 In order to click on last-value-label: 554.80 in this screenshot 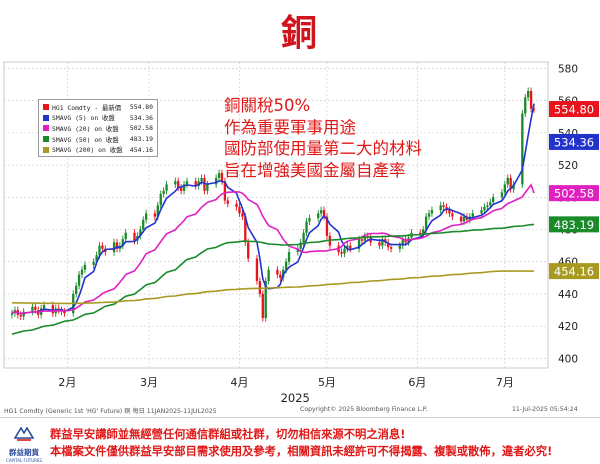, I will do `click(574, 110)`.